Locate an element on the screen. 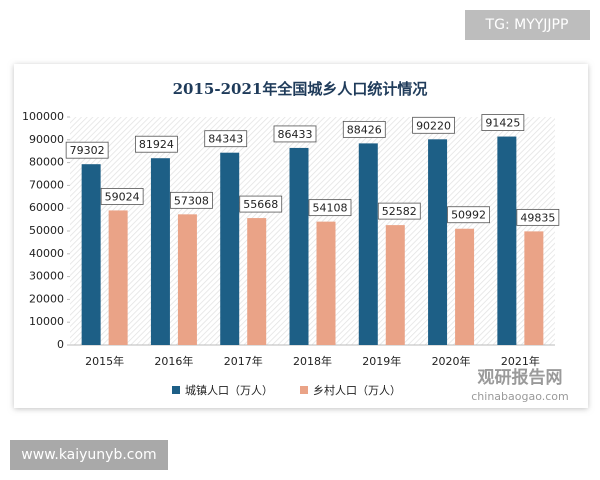  data-label: 86433 is located at coordinates (295, 134).